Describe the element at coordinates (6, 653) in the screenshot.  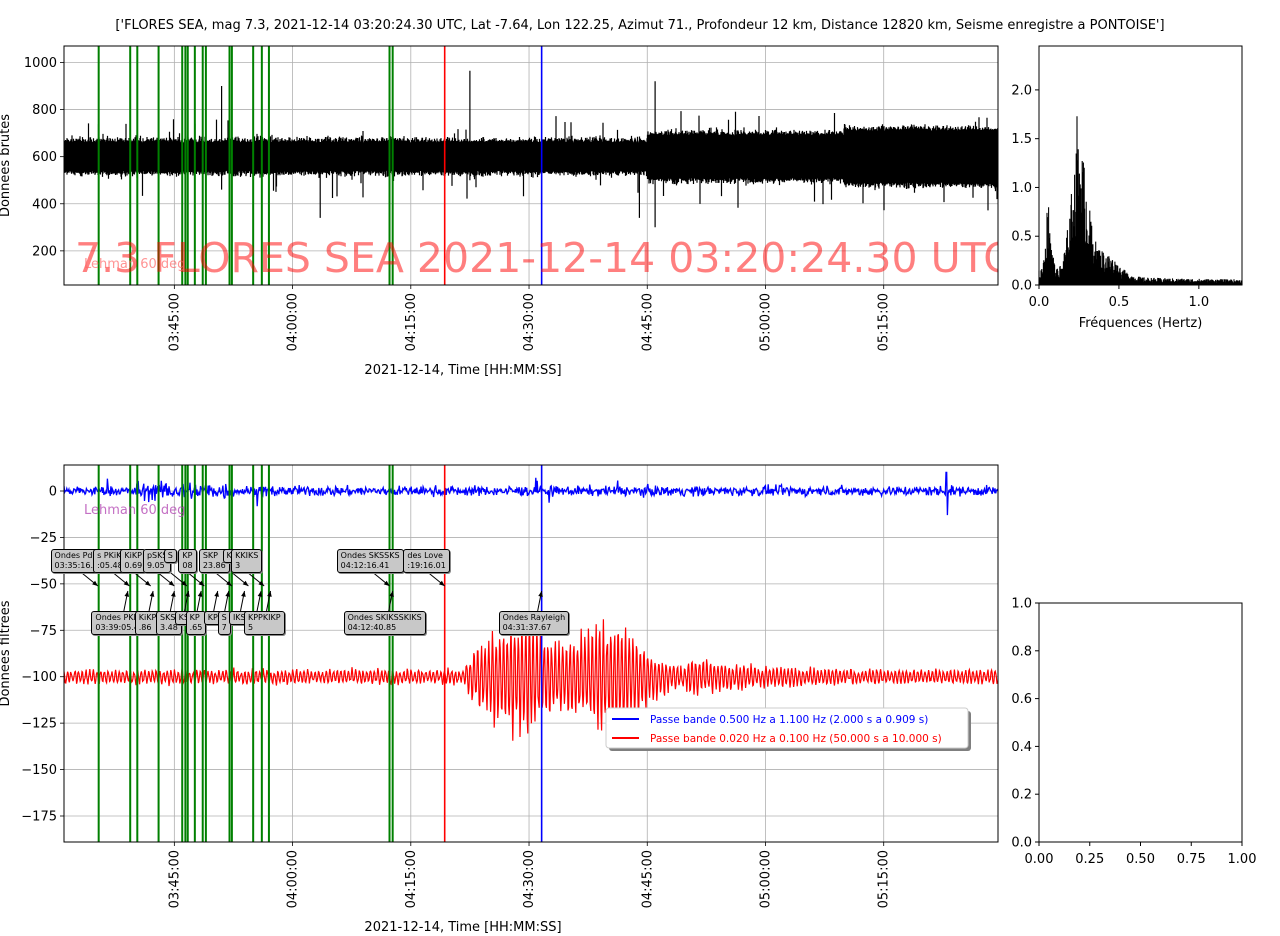
I see `filt-ylabel: Donnees filtrees` at that location.